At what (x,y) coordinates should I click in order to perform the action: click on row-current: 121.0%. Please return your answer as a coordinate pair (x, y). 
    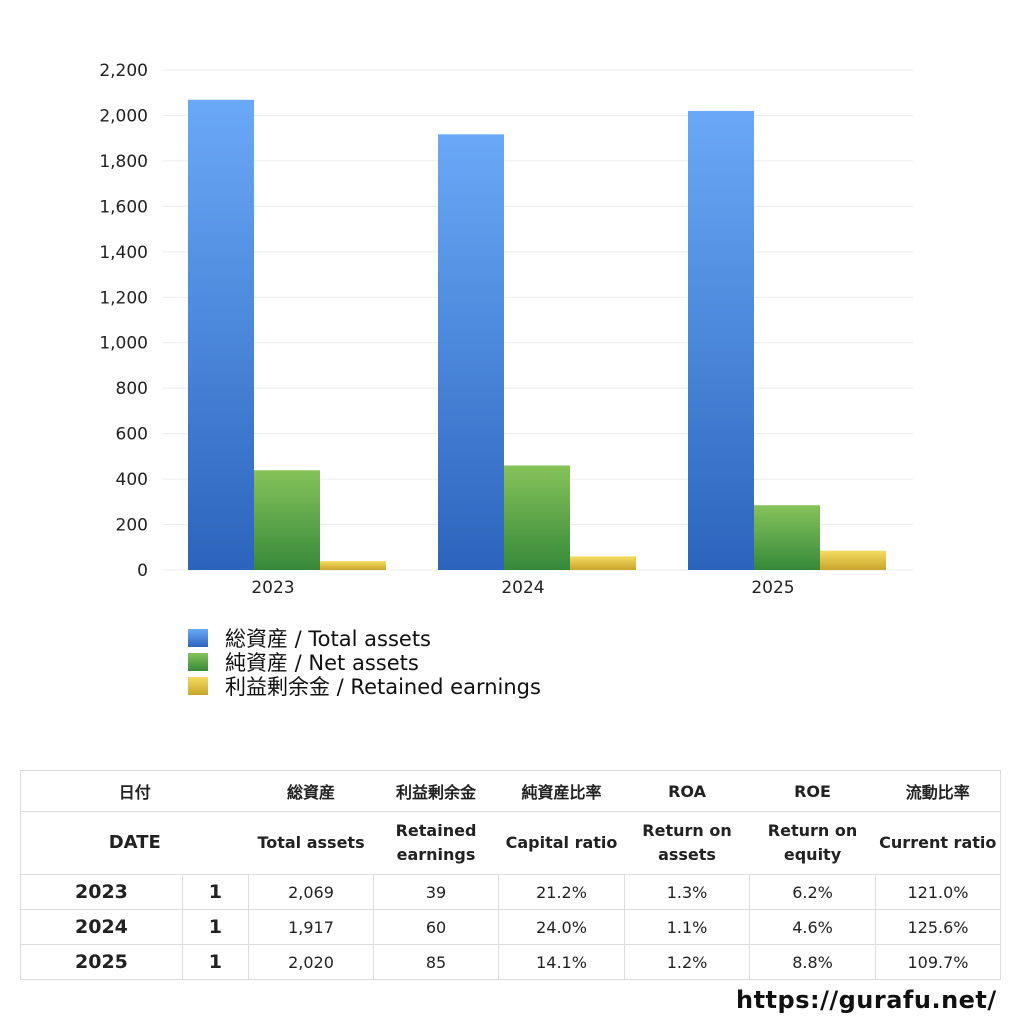
    Looking at the image, I should click on (938, 892).